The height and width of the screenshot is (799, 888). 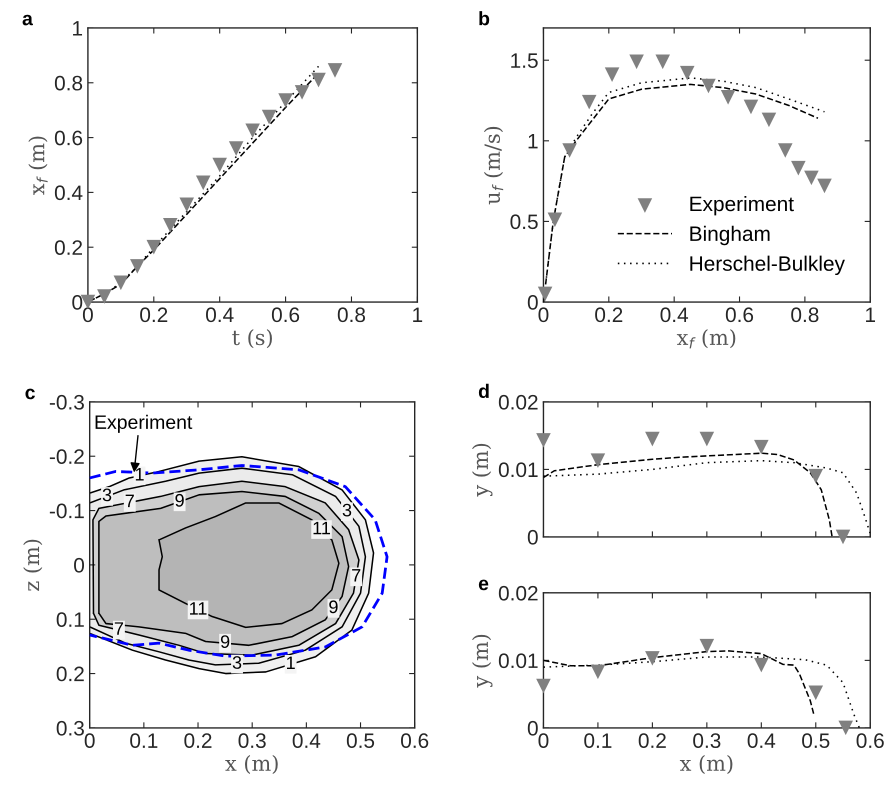 I want to click on y-tick-label: 0.5, so click(x=524, y=222).